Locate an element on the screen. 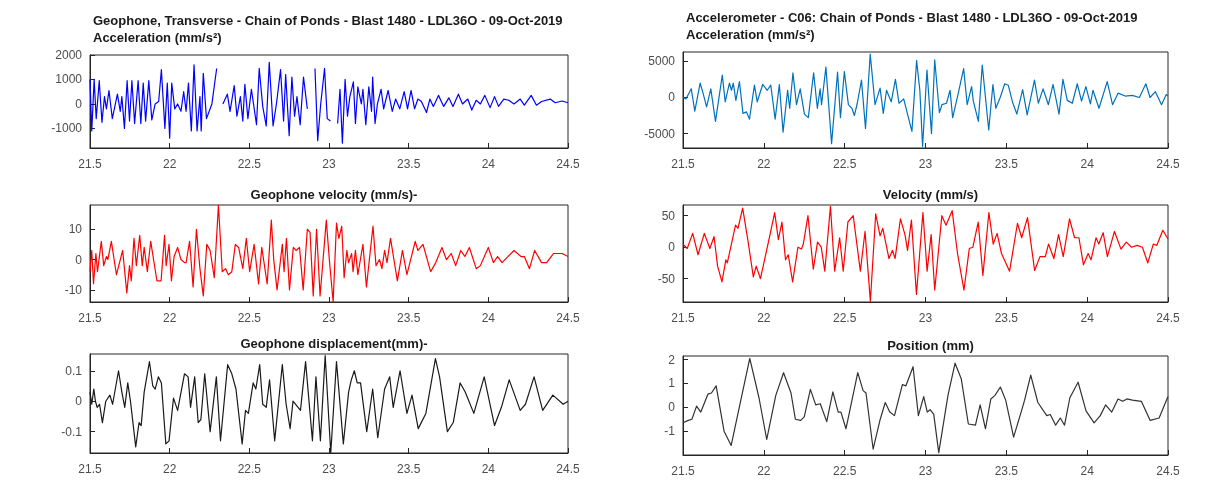 The height and width of the screenshot is (497, 1211). y-tick-label: 2000 is located at coordinates (69, 55).